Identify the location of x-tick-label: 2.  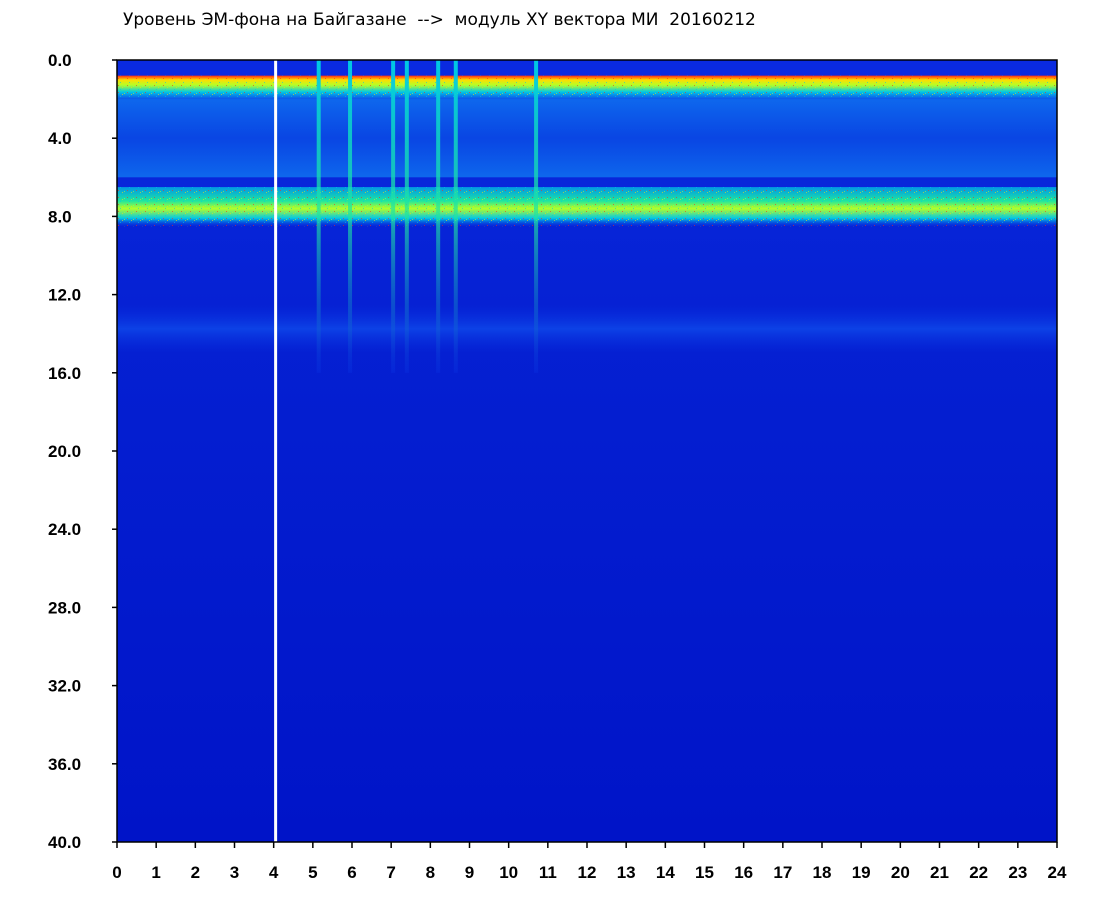
(195, 872).